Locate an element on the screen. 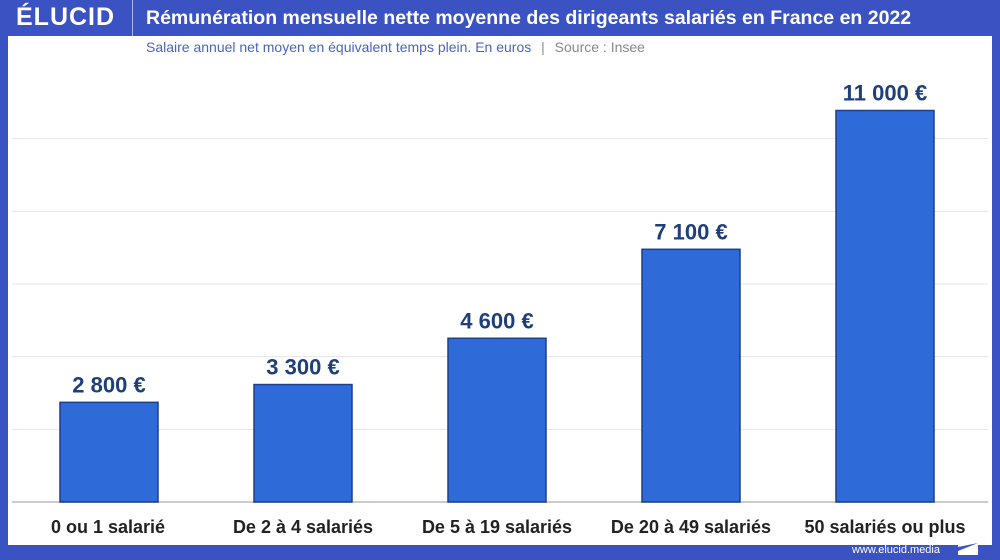 The width and height of the screenshot is (1000, 560). elucid-logo: ÉLUCID is located at coordinates (66, 17).